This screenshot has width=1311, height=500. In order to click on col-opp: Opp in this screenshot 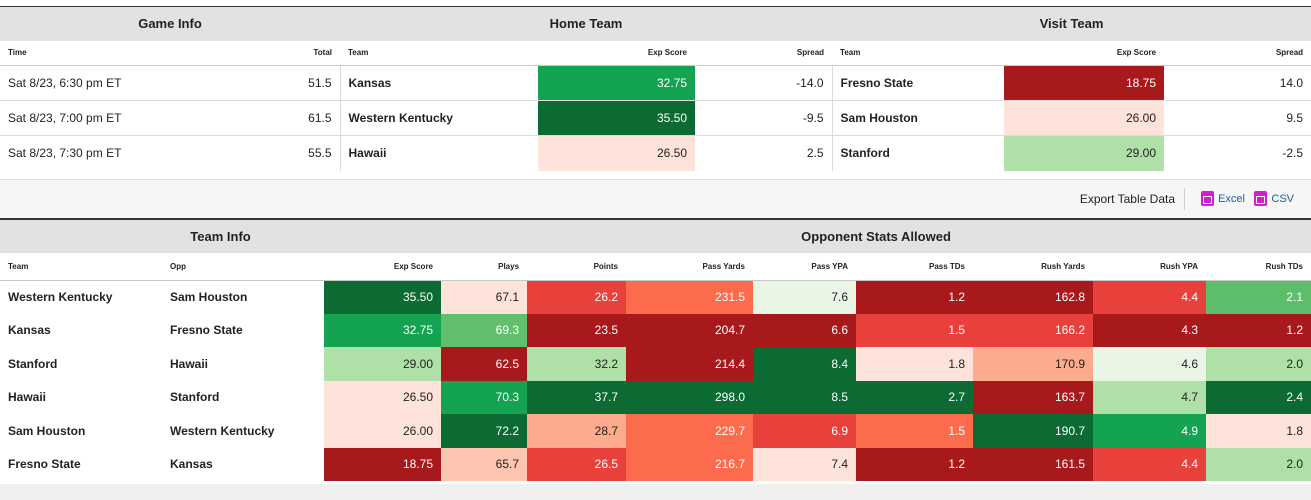, I will do `click(243, 267)`.